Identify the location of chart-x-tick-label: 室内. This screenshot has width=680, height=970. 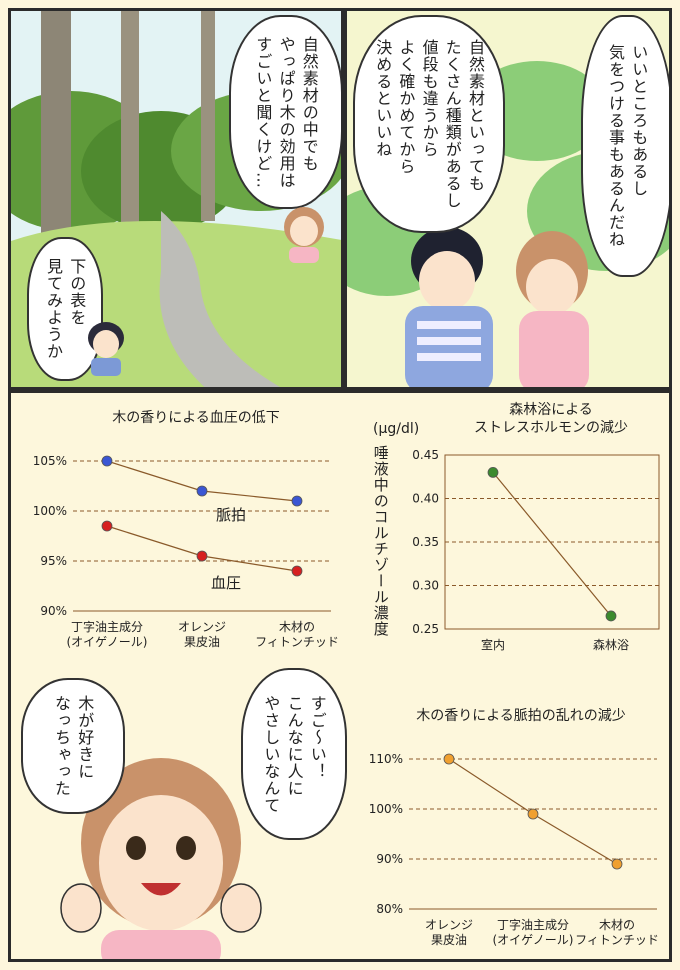
(493, 644).